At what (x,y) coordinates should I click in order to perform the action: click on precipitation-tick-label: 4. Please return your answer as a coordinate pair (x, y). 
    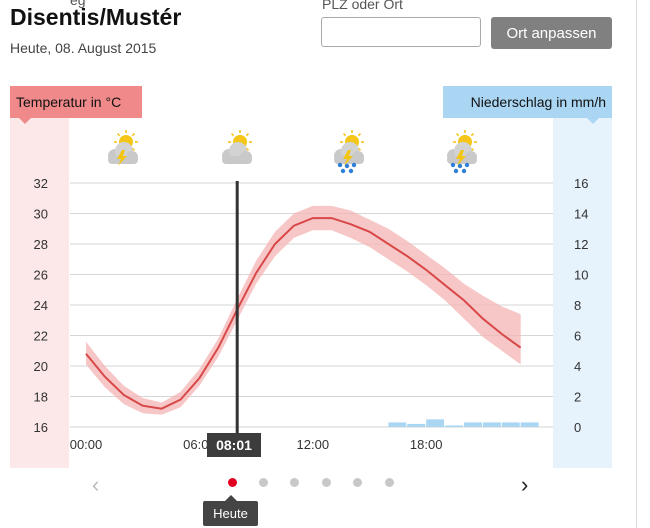
    Looking at the image, I should click on (577, 366).